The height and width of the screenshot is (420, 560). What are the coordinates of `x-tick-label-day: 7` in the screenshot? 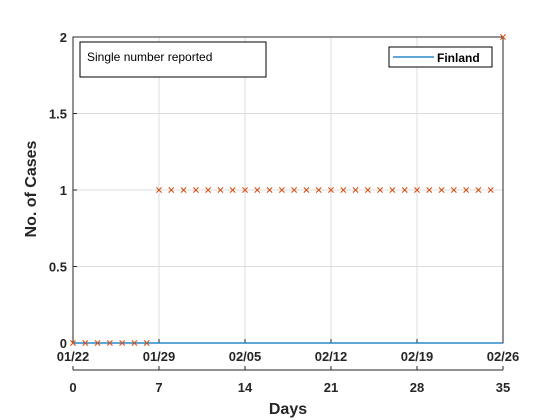 It's located at (158, 387).